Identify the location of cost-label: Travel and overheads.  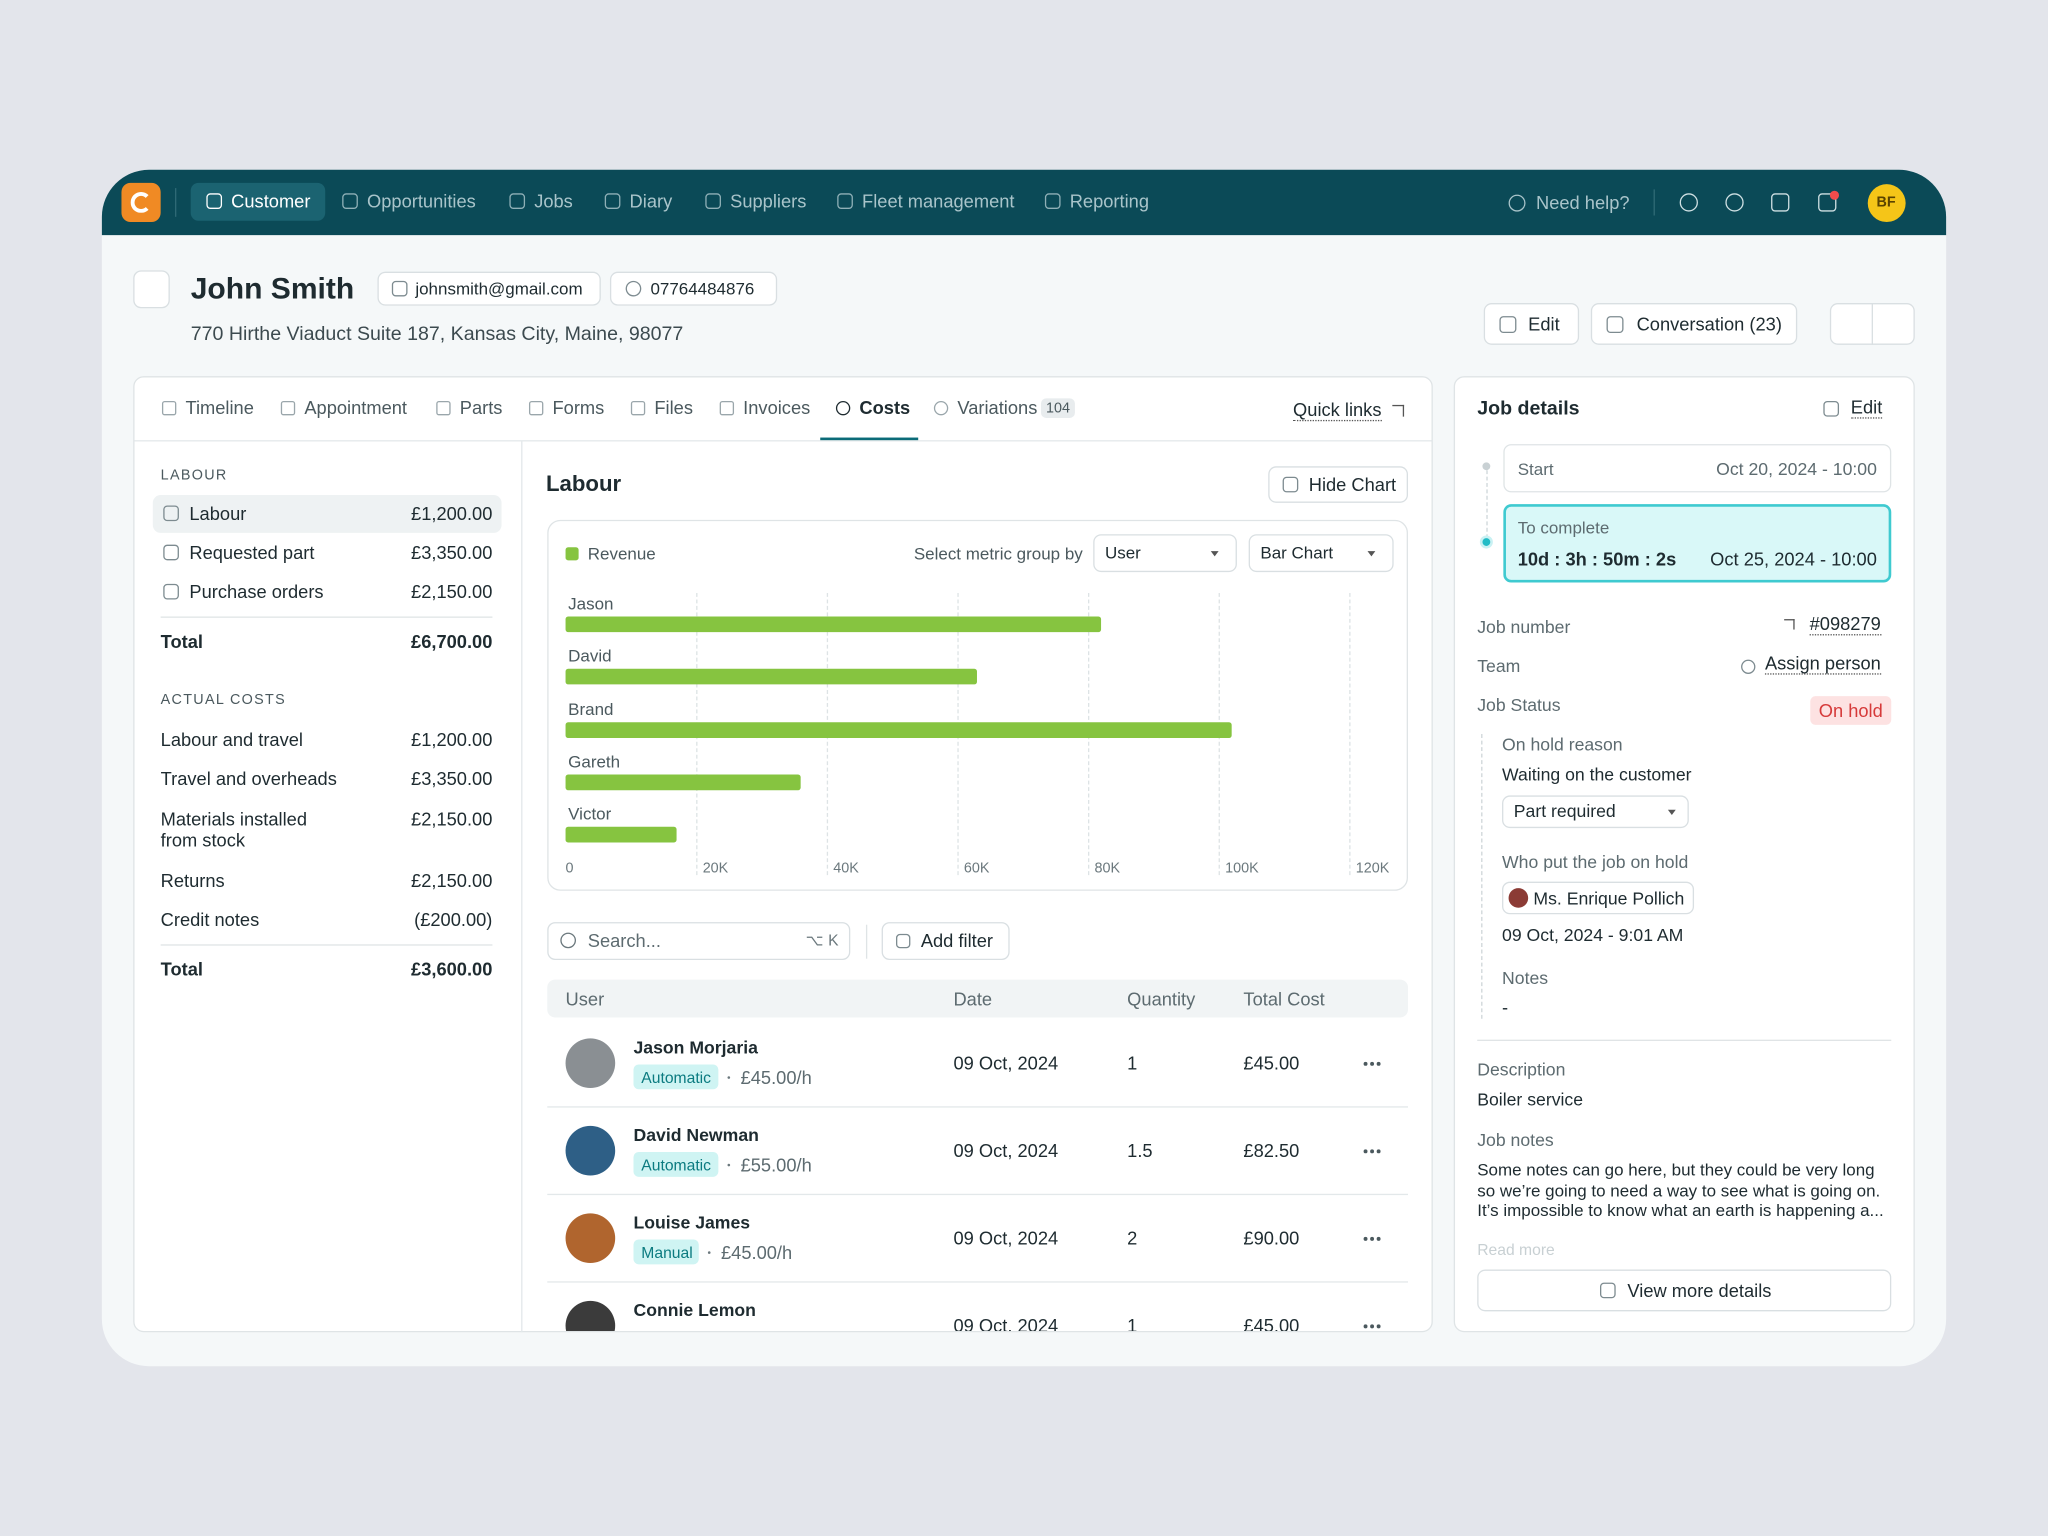
(248, 778).